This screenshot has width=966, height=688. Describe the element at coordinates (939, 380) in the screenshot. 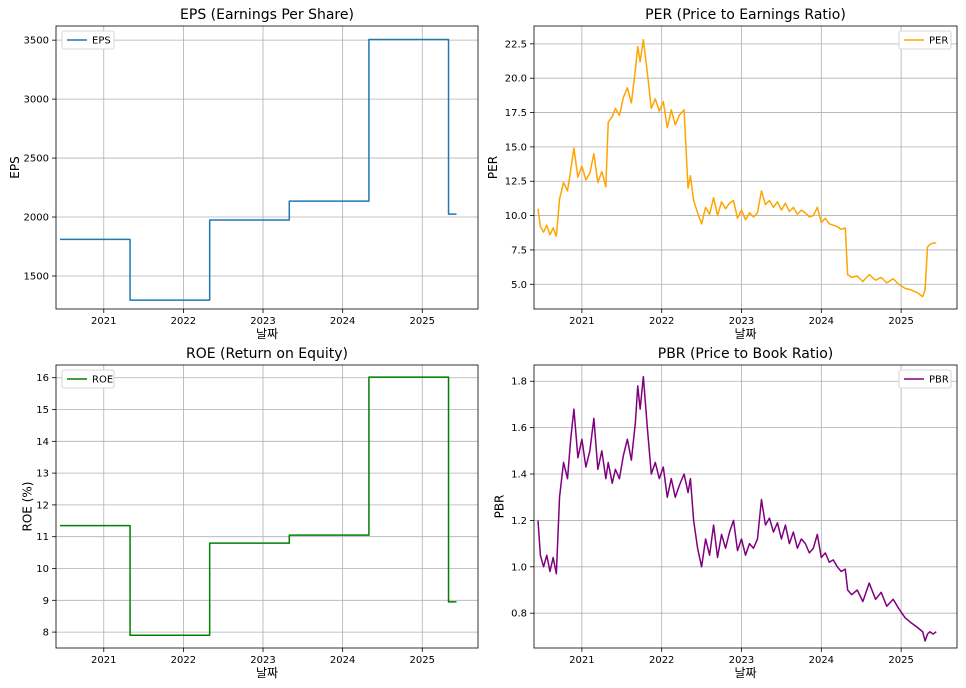

I see `pbr-legend-label: PBR` at that location.